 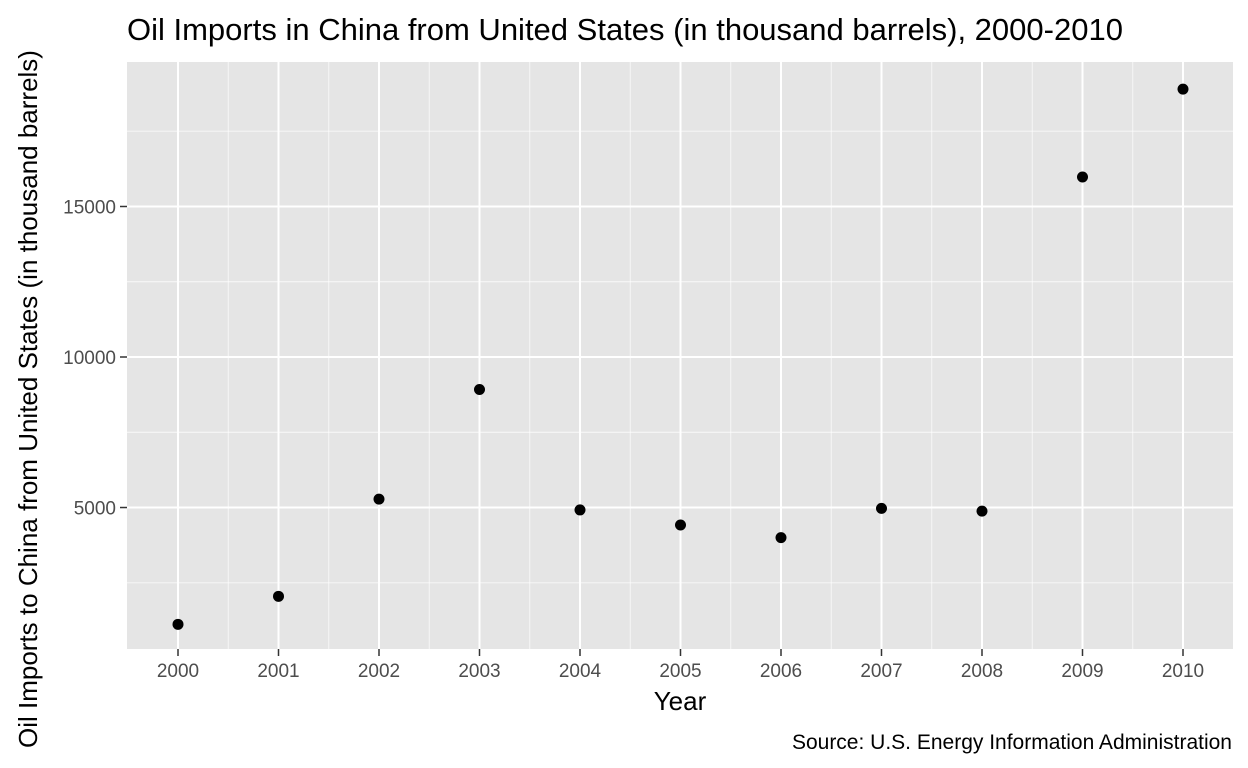 What do you see at coordinates (379, 671) in the screenshot?
I see `x-tick-label: 2002` at bounding box center [379, 671].